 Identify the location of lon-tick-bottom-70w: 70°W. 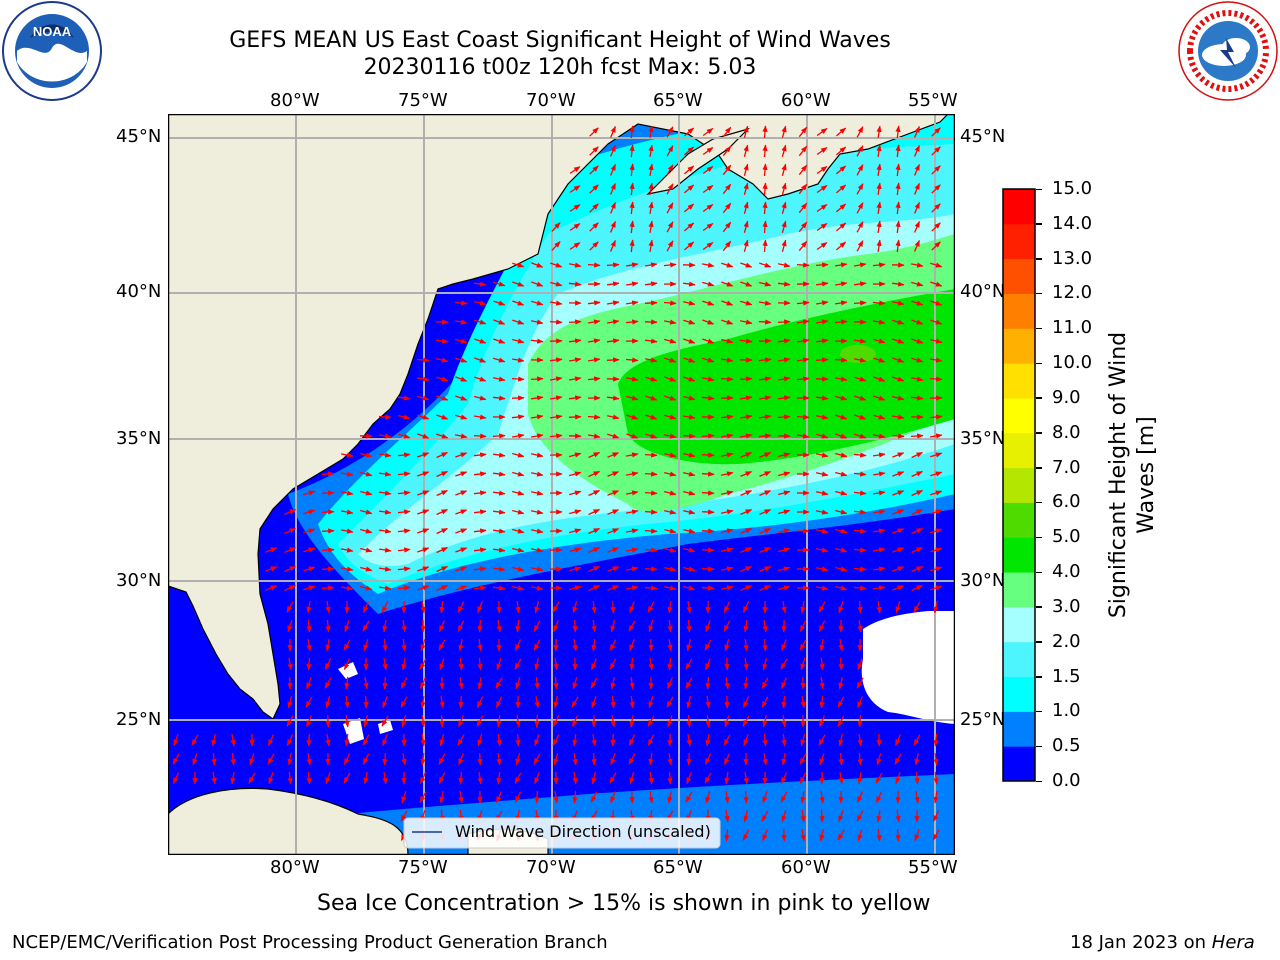
(551, 867).